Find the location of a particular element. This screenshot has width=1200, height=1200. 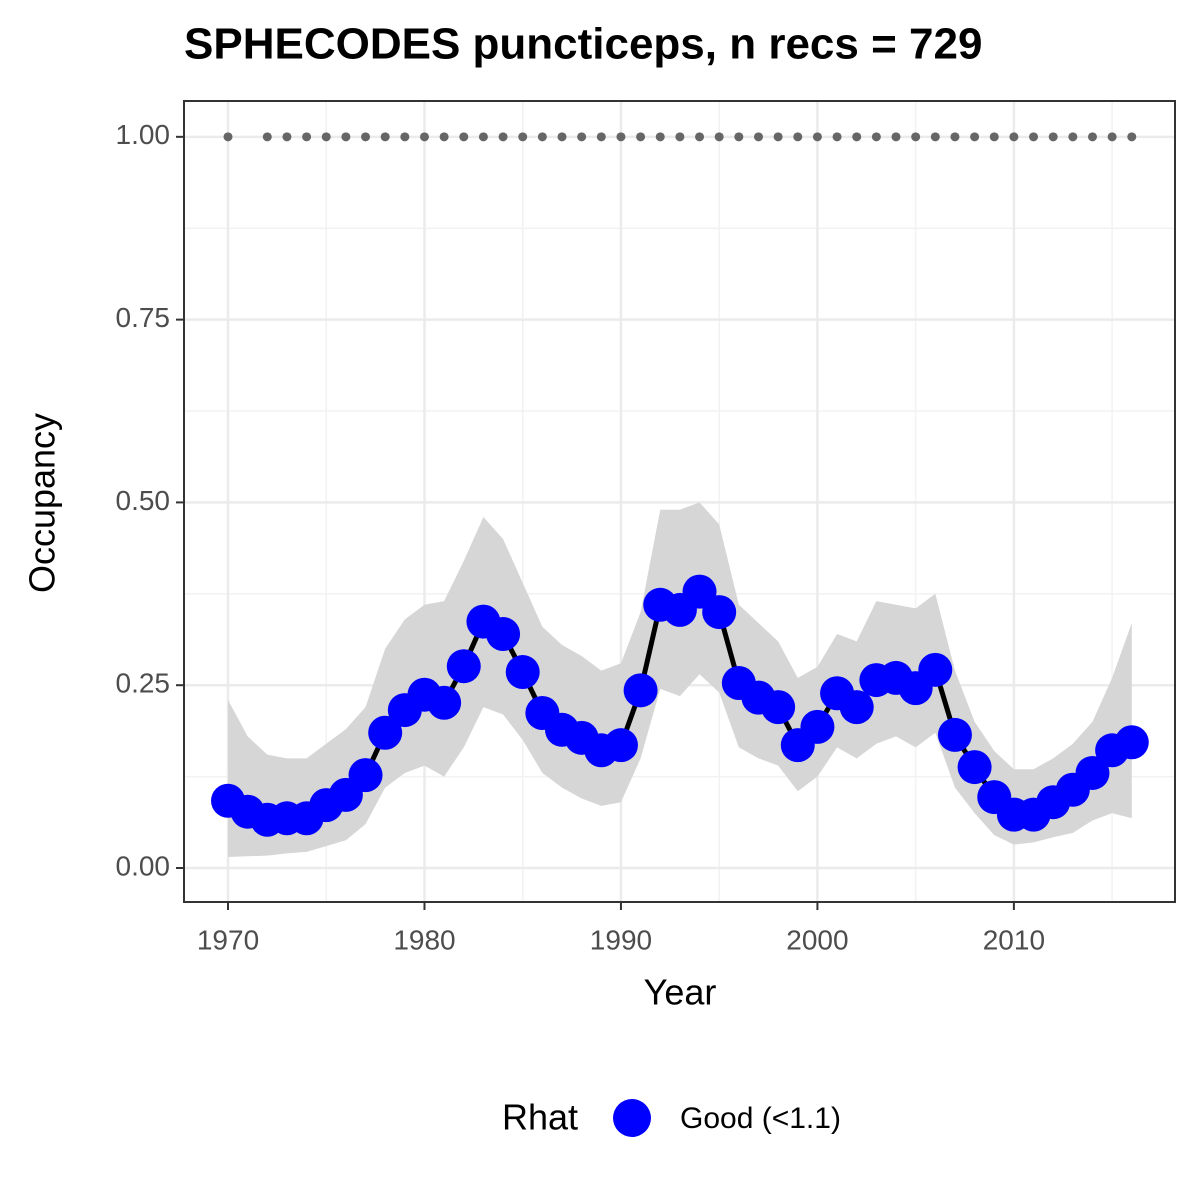

legend-marker is located at coordinates (632, 1118).